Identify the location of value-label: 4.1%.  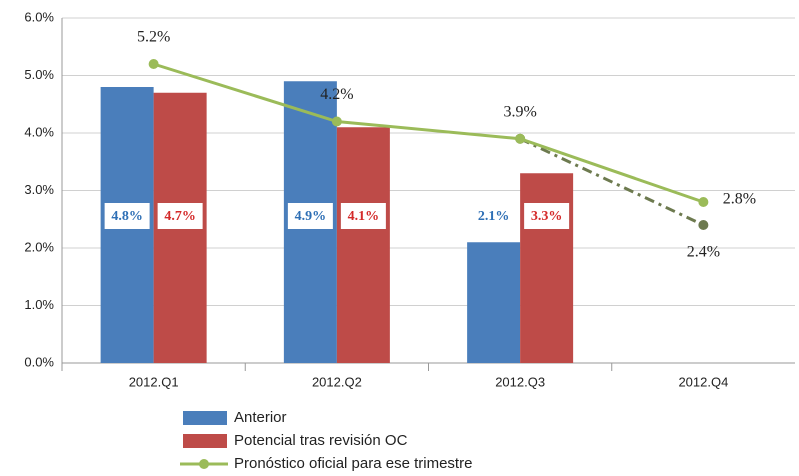
(364, 216).